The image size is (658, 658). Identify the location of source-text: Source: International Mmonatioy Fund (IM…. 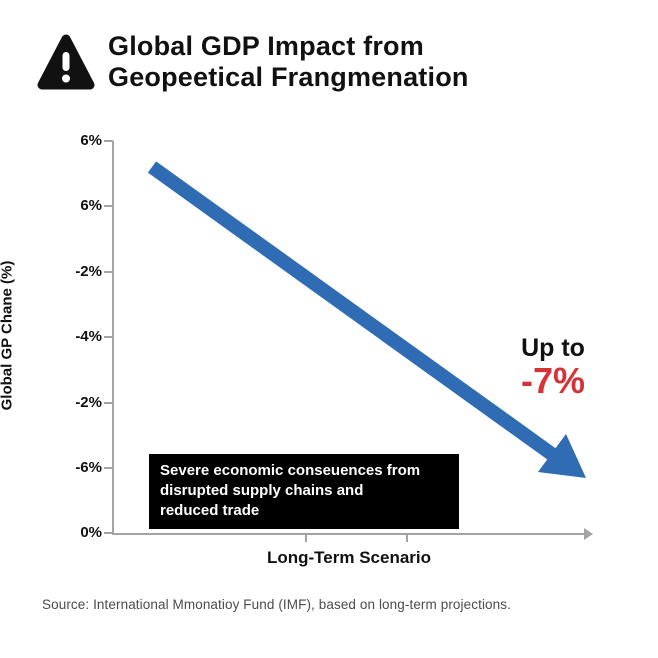
(276, 604).